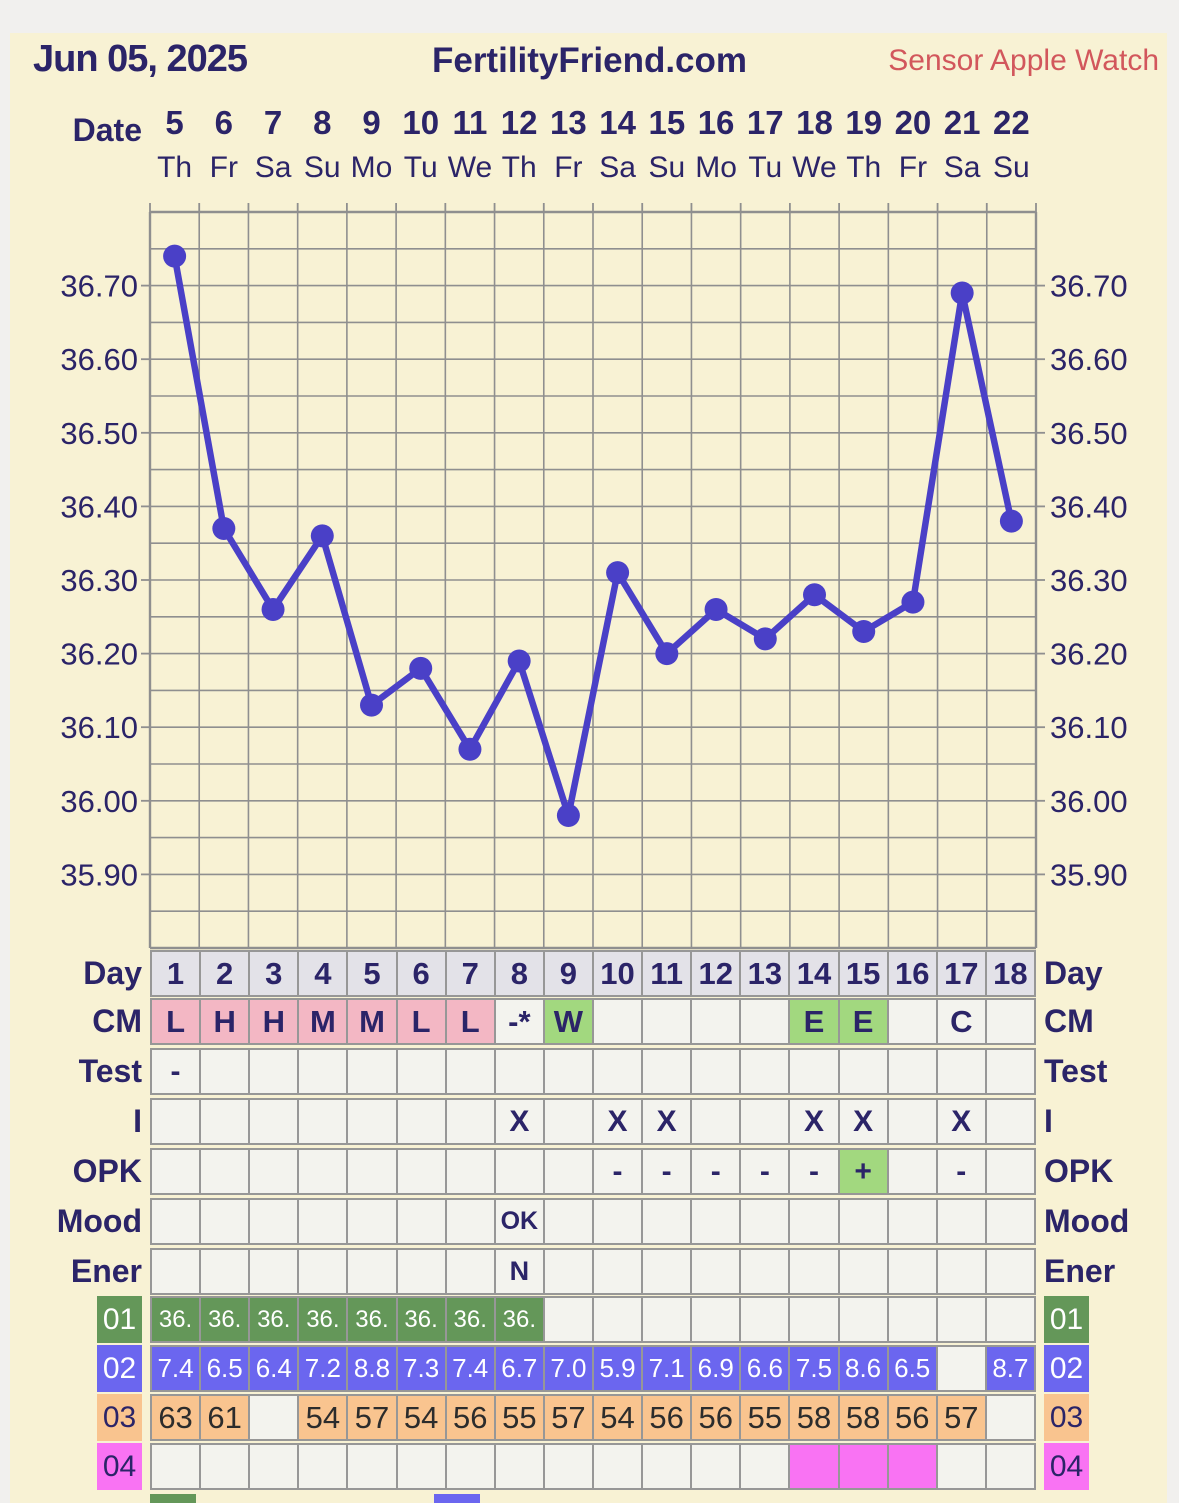  Describe the element at coordinates (520, 1121) in the screenshot. I see `cell-i-day-8: X` at that location.